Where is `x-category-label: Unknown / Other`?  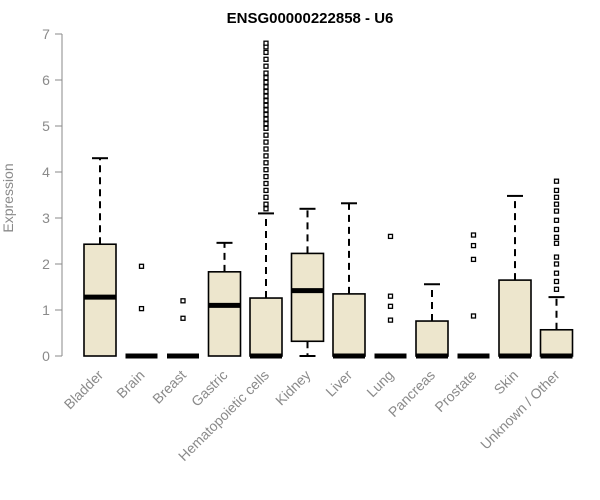 x-category-label: Unknown / Other is located at coordinates (520, 410).